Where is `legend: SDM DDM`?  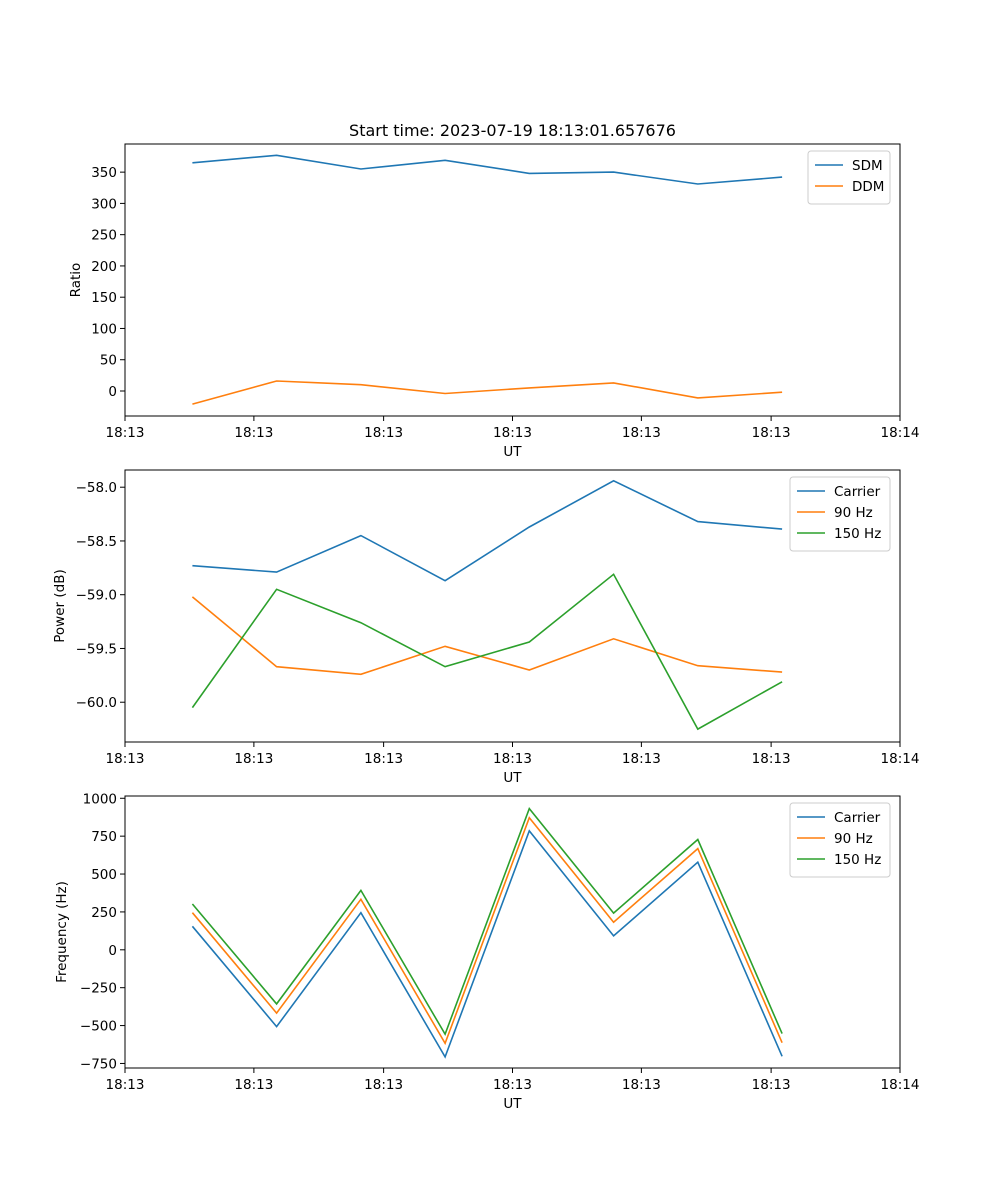 legend: SDM DDM is located at coordinates (849, 177).